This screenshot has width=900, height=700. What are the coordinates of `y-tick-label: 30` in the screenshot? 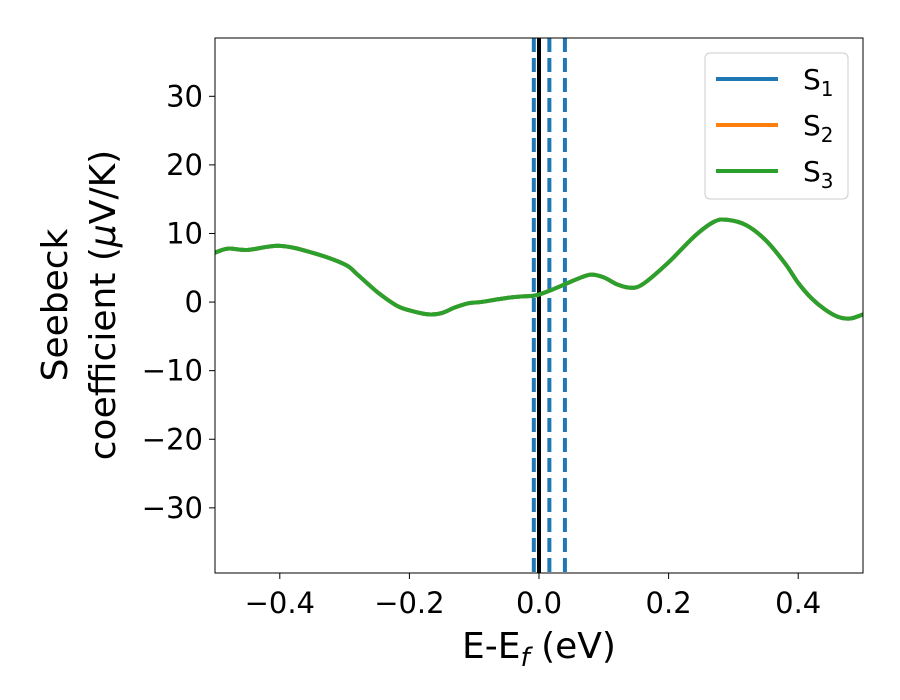 It's located at (184, 96).